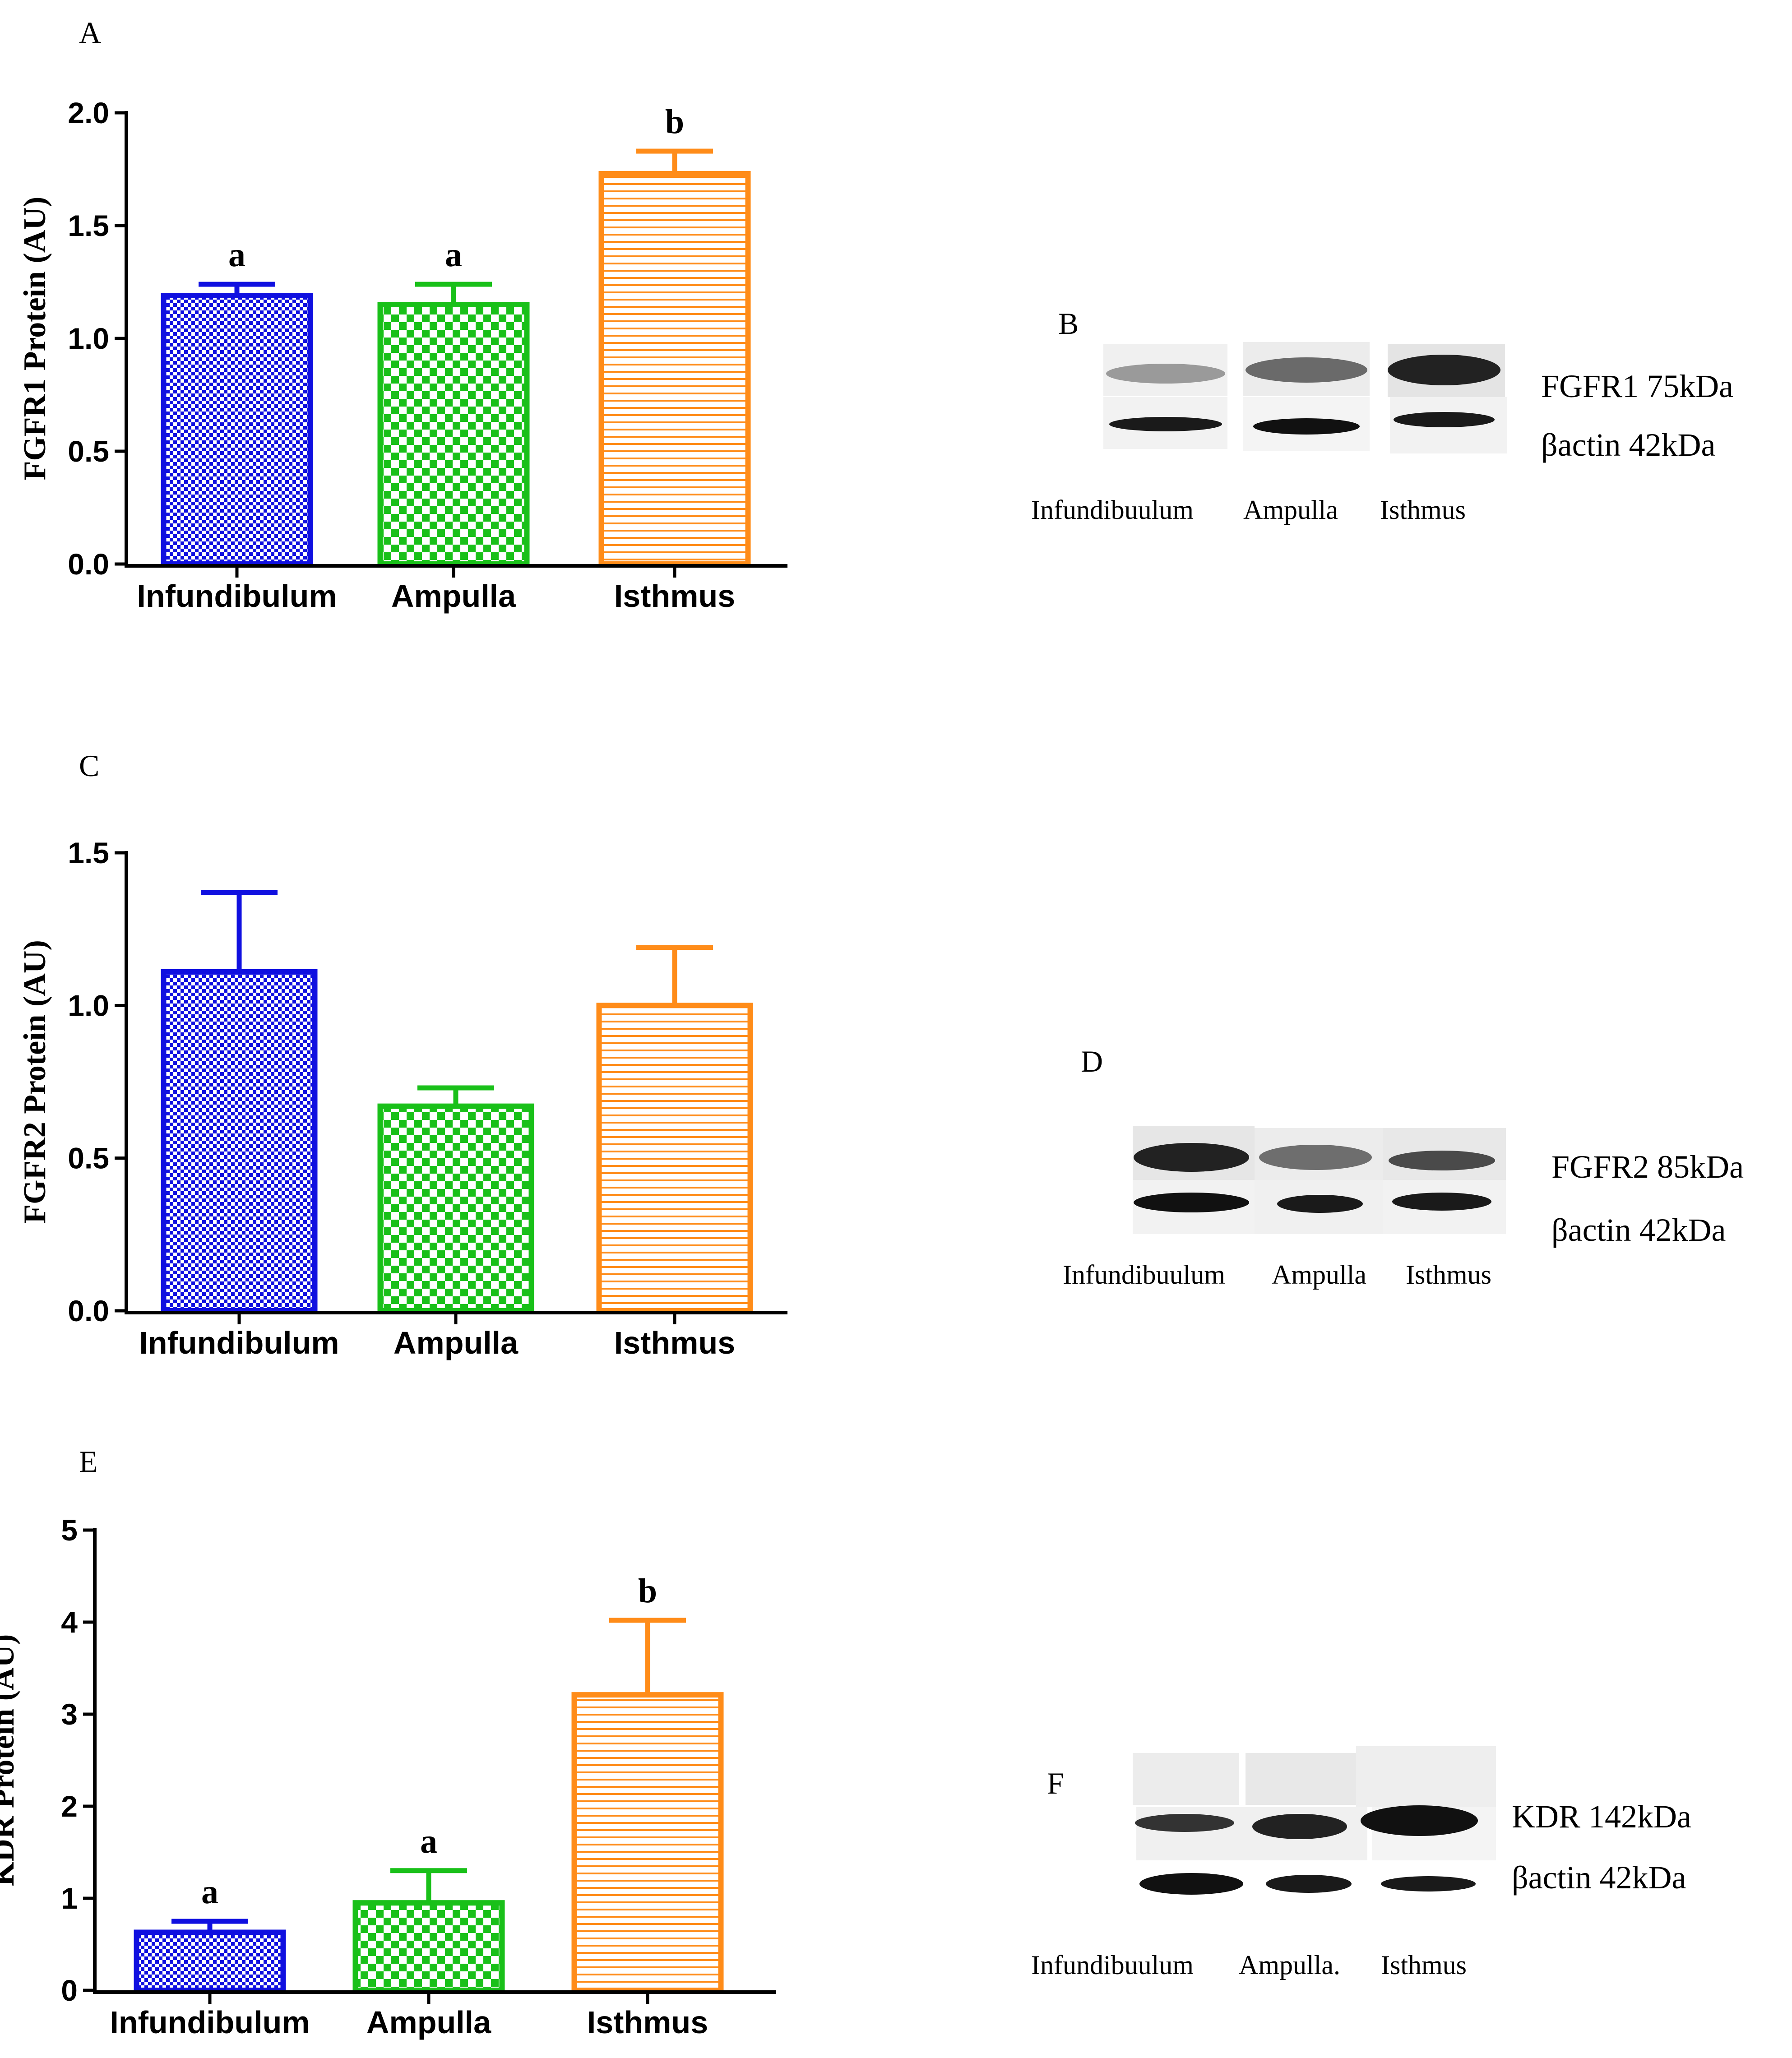  I want to click on band-fgfr1-lane1, so click(1165, 374).